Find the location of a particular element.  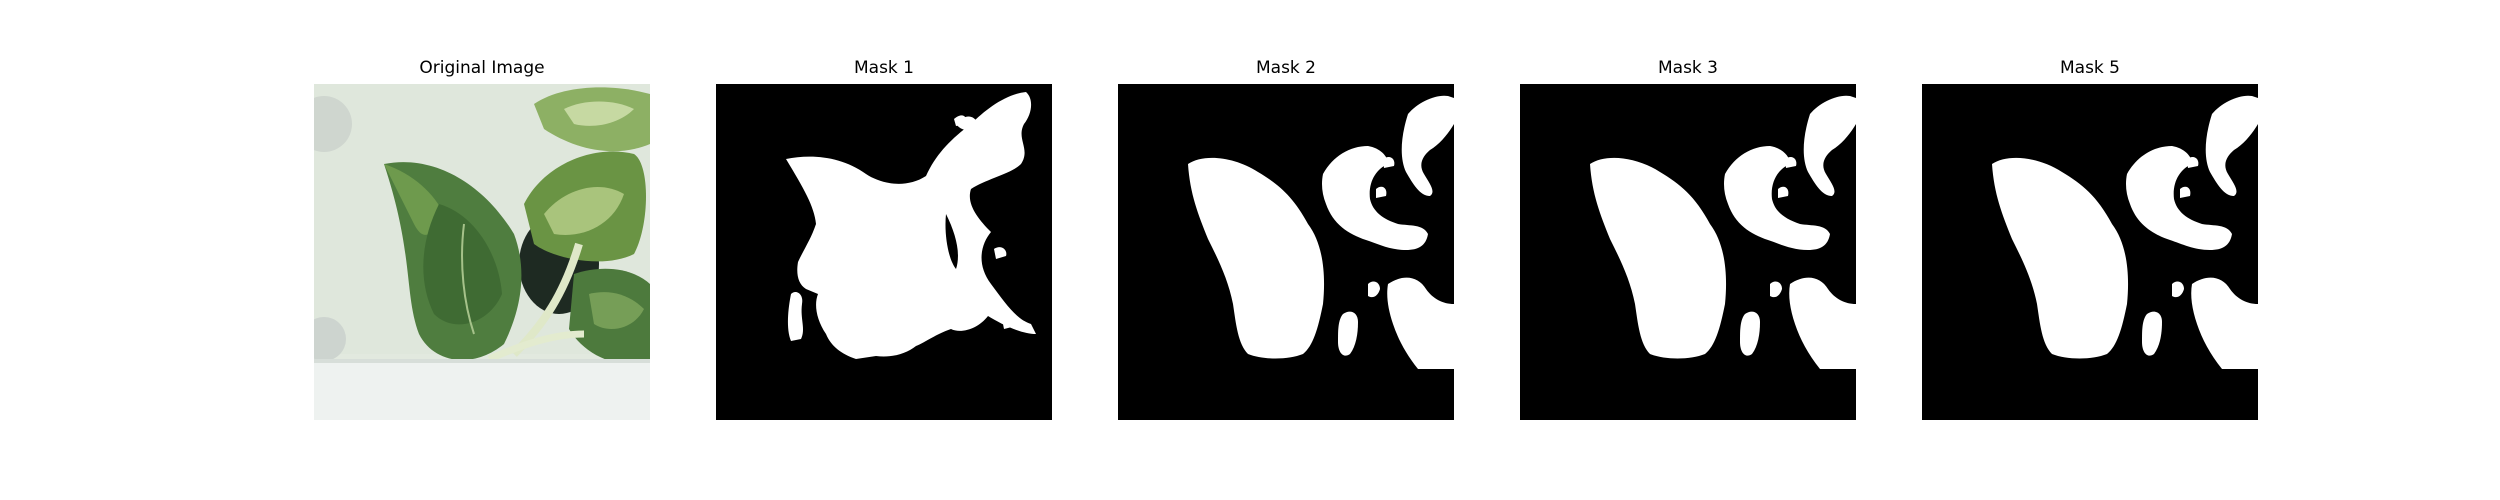

plant-photo is located at coordinates (482, 252).